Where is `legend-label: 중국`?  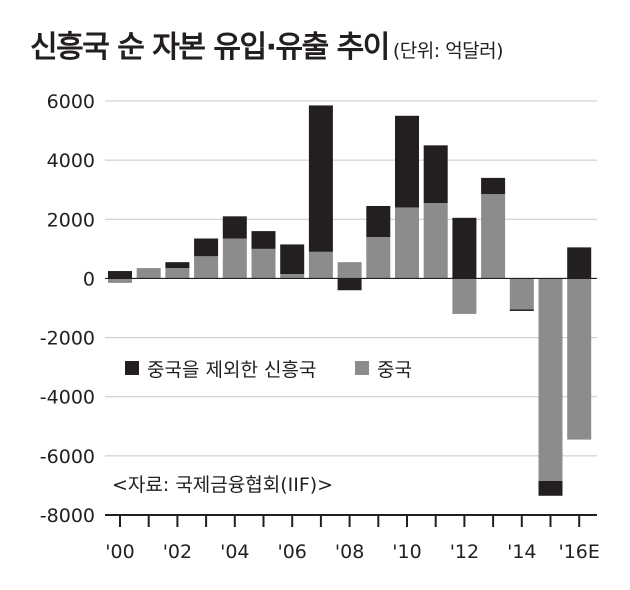 legend-label: 중국 is located at coordinates (394, 370).